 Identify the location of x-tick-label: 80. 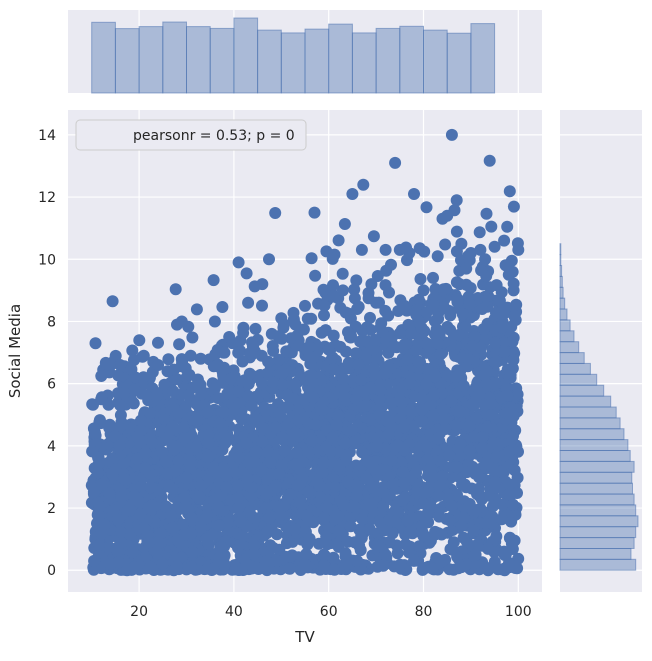
(424, 612).